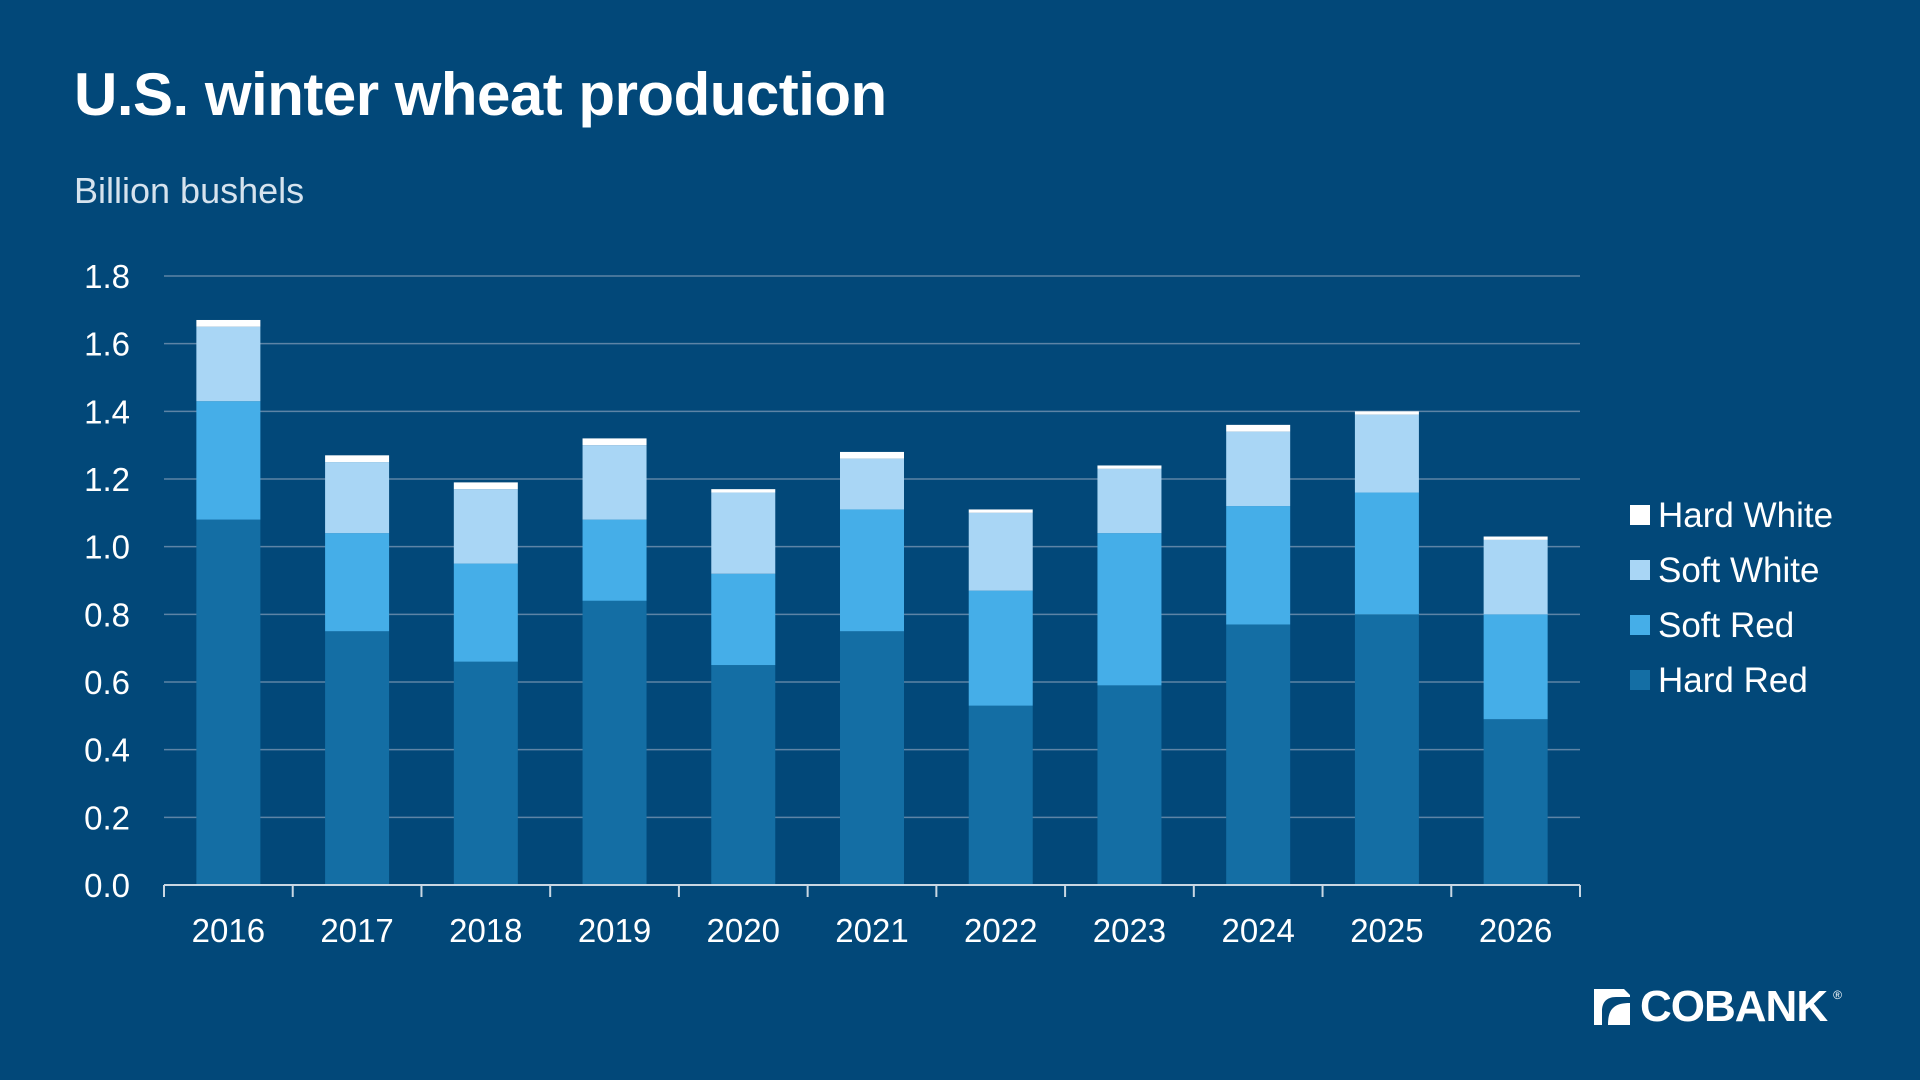 The image size is (1920, 1080). Describe the element at coordinates (485, 773) in the screenshot. I see `bar-hard-red-2018` at that location.